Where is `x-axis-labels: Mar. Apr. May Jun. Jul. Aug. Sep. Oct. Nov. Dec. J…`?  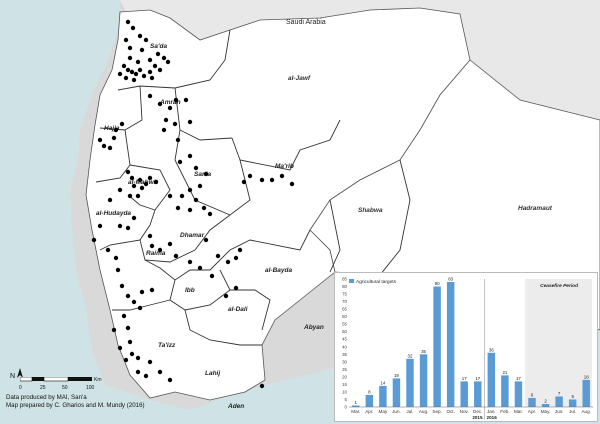
x-axis-labels: Mar. Apr. May Jun. Jul. Aug. Sep. Oct. Nov. Dec. J… is located at coordinates (471, 411).